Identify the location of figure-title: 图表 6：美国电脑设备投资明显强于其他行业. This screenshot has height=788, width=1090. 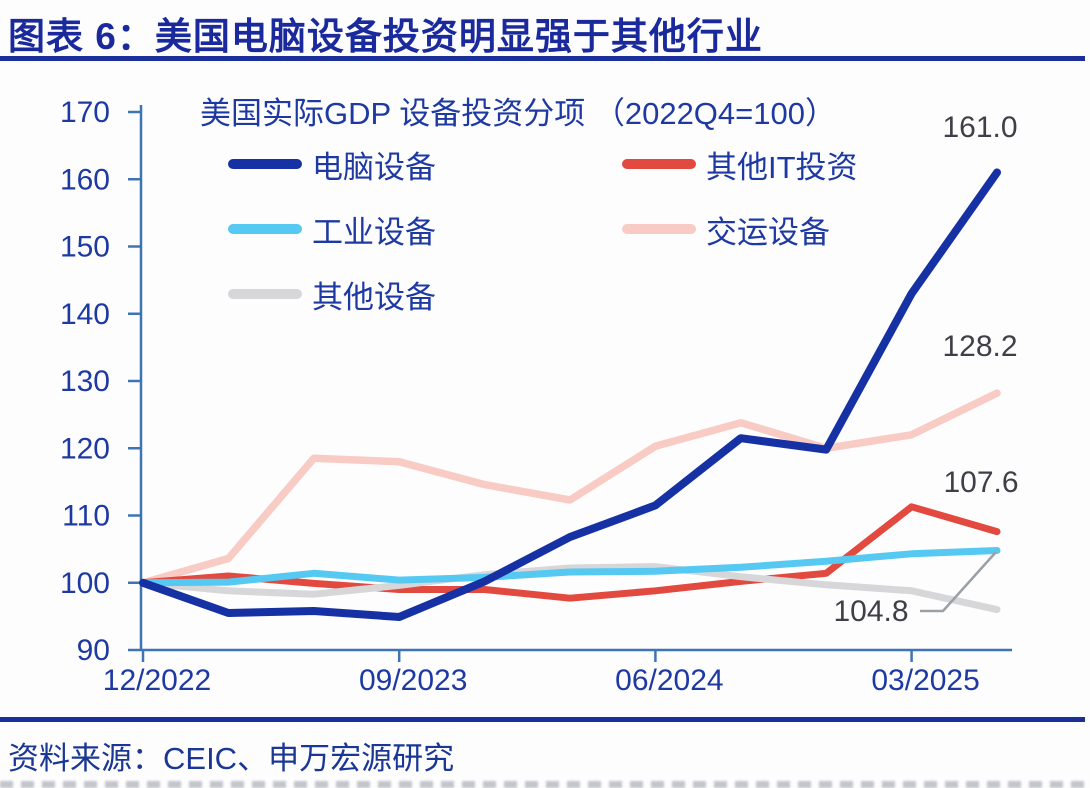
(385, 36).